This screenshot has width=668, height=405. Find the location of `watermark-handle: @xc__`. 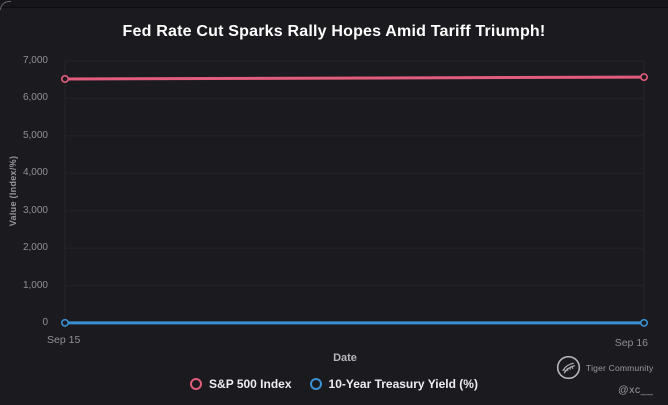

watermark-handle: @xc__ is located at coordinates (636, 390).